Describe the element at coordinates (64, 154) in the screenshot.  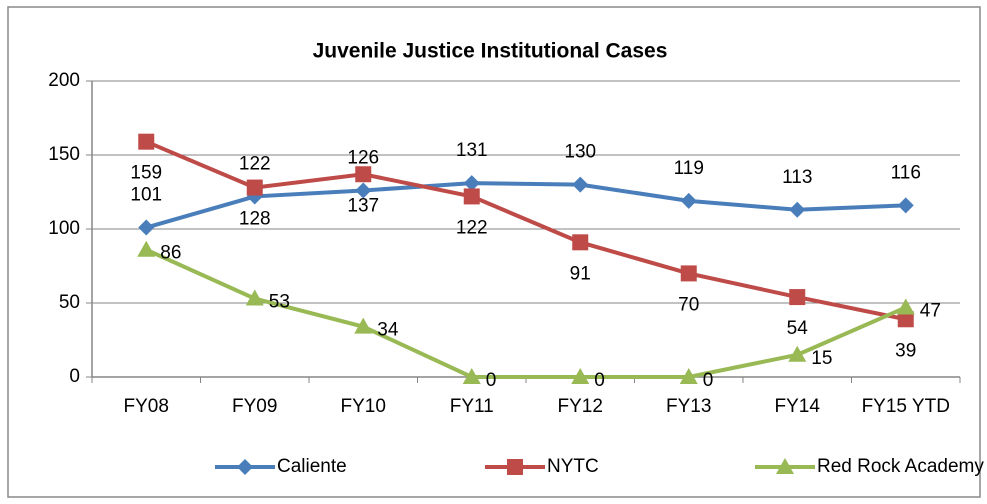
I see `y-tick-label: 150` at that location.